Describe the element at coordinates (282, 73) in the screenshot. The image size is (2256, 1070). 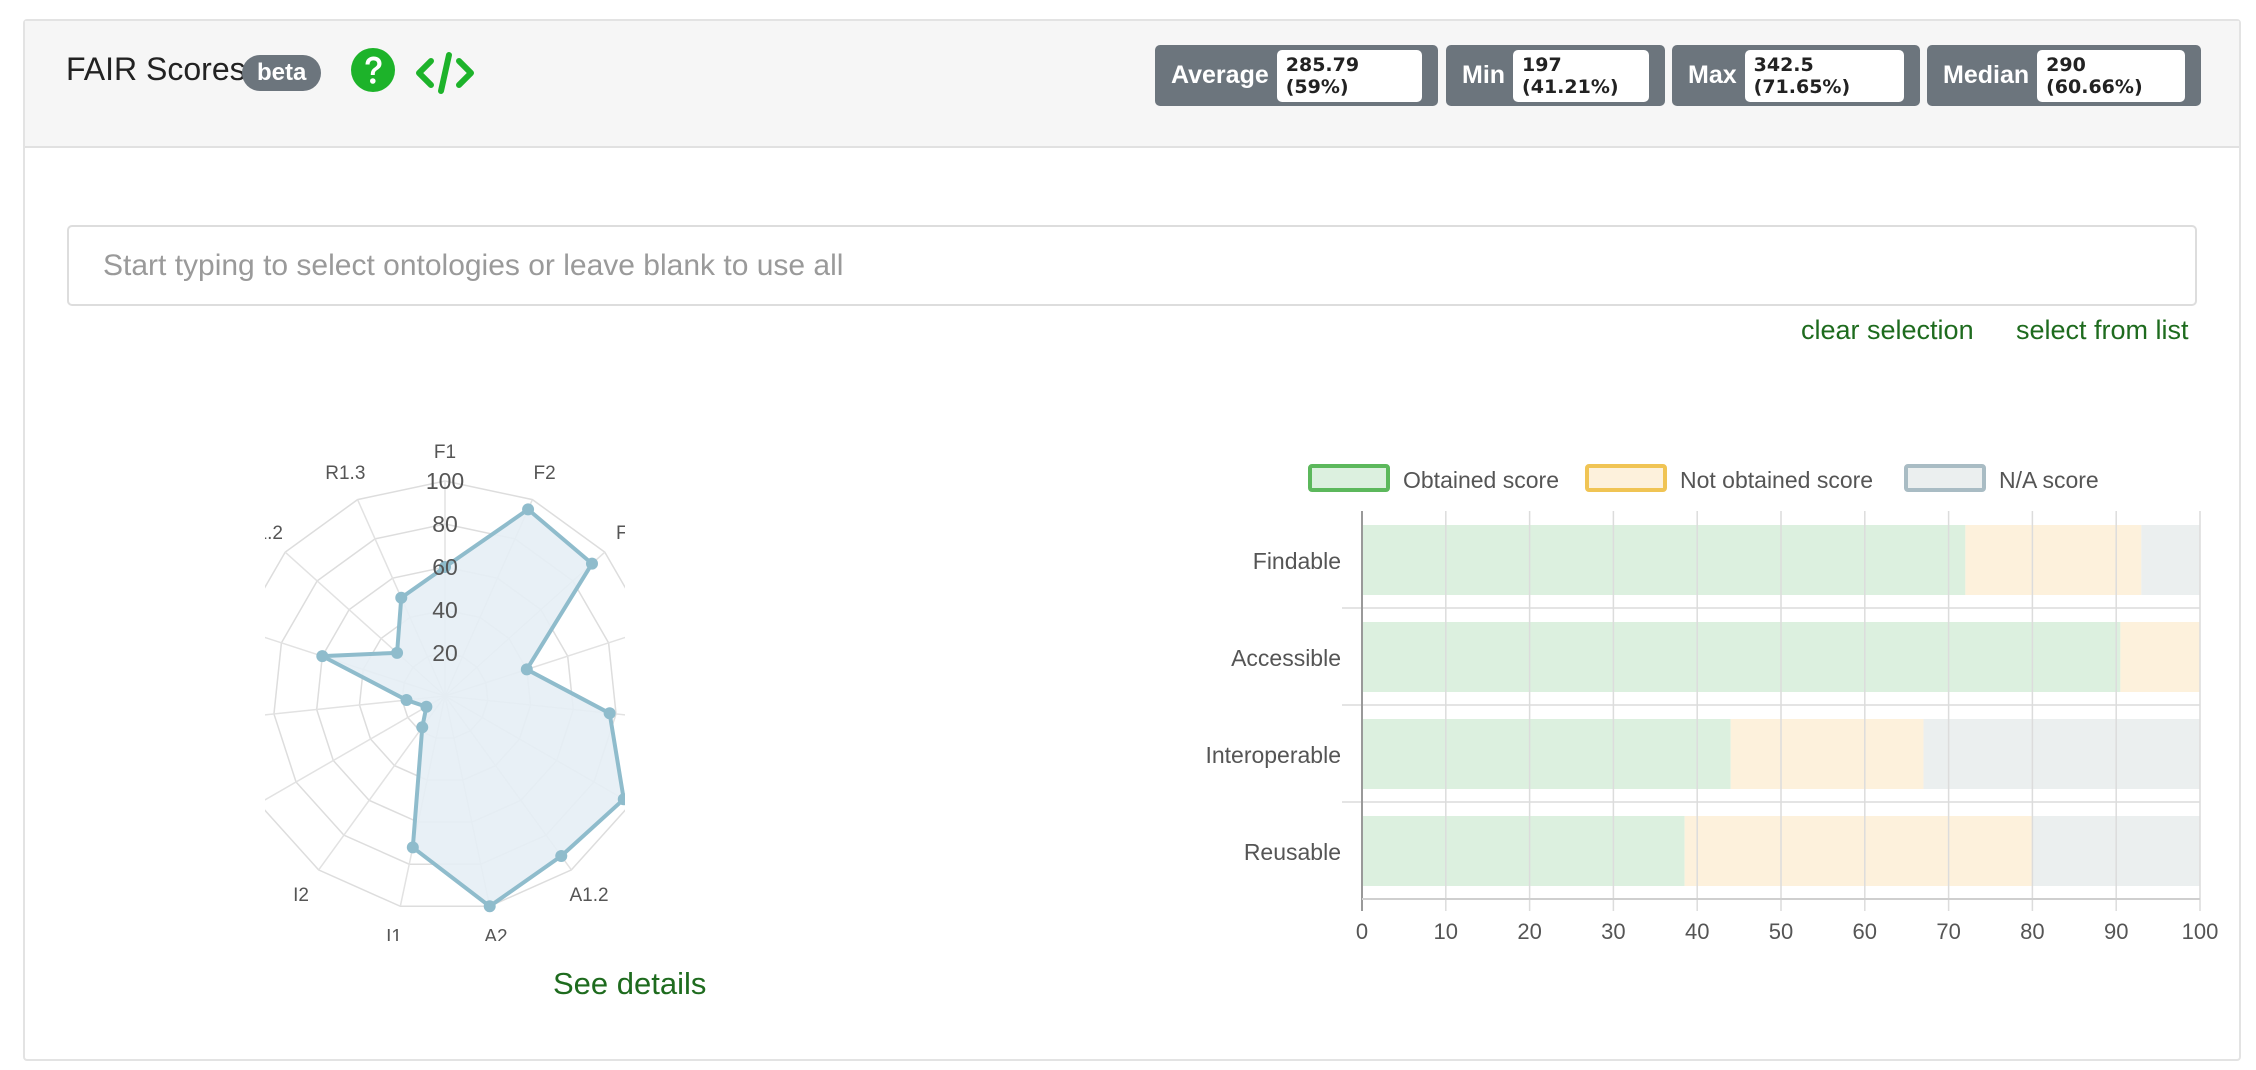
I see `beta-badge: beta` at that location.